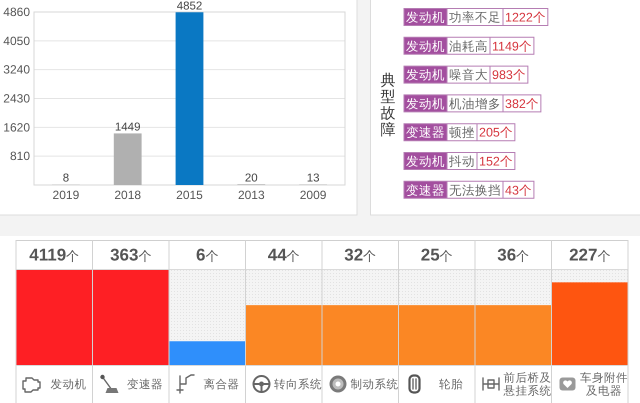  I want to click on category-label: 抖动, so click(461, 161).